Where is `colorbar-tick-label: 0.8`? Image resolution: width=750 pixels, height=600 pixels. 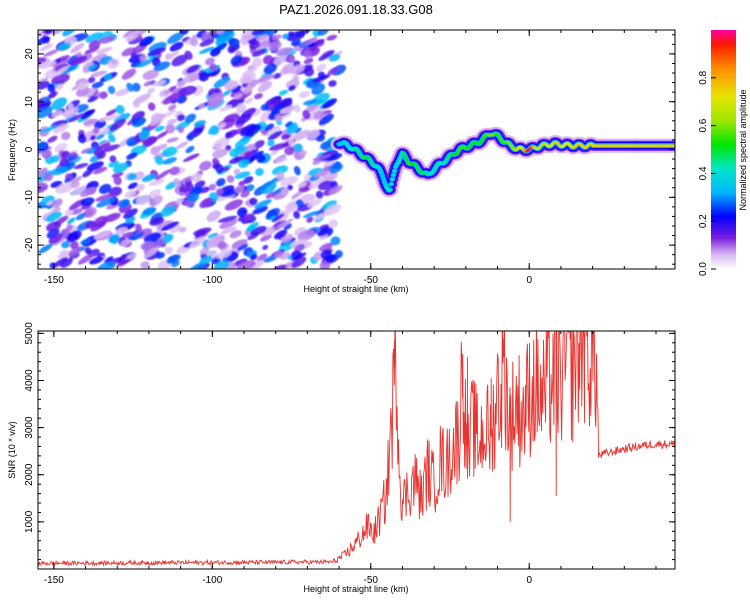
colorbar-tick-label: 0.8 is located at coordinates (703, 77).